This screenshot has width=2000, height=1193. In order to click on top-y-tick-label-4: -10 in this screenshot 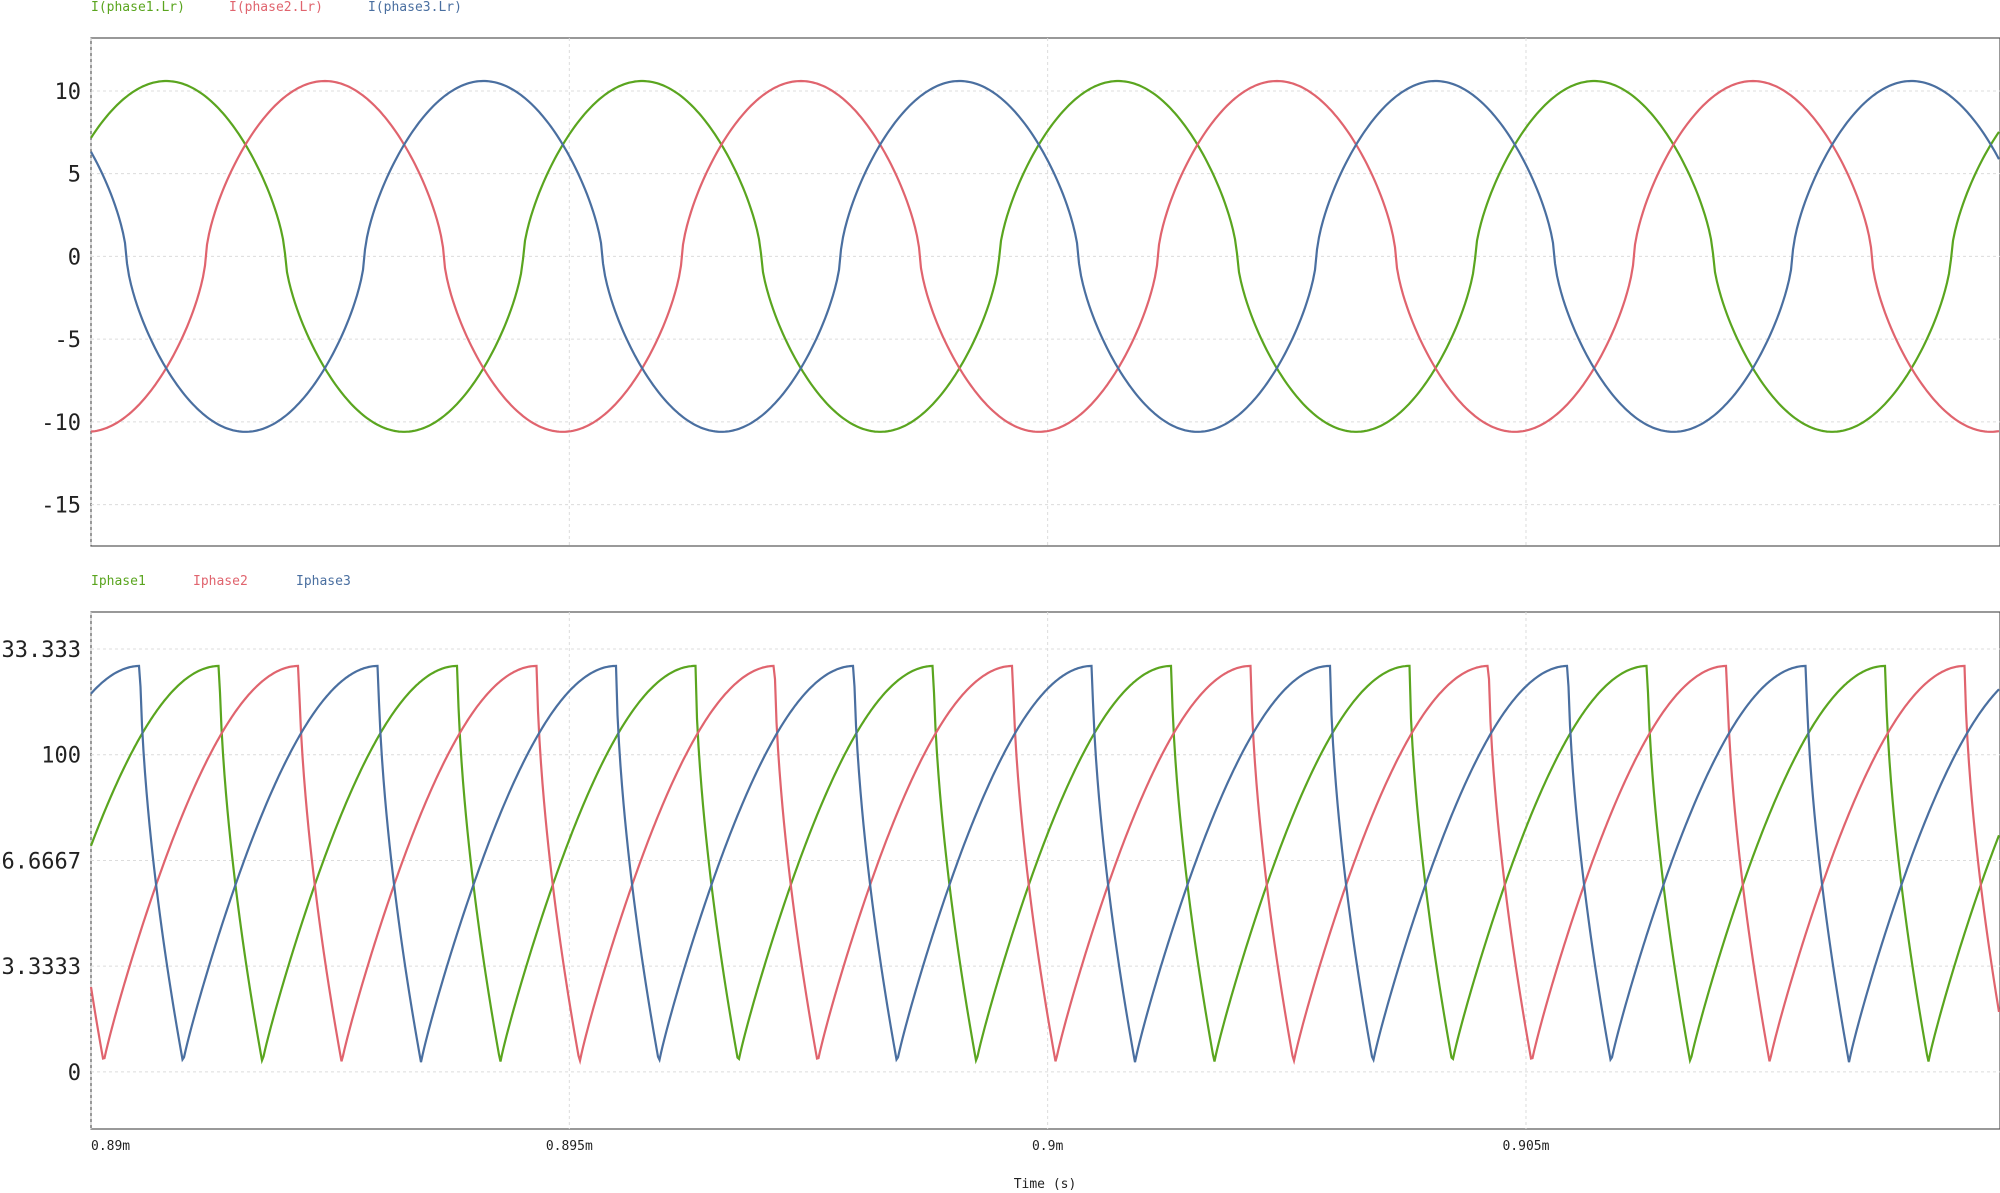, I will do `click(61, 423)`.